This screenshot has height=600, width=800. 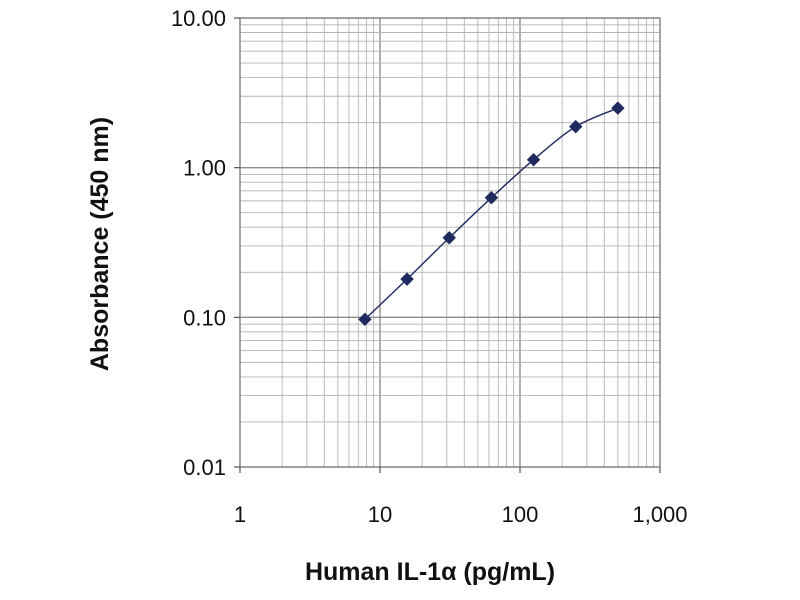 I want to click on y-tick-label: 0.01, so click(x=204, y=467).